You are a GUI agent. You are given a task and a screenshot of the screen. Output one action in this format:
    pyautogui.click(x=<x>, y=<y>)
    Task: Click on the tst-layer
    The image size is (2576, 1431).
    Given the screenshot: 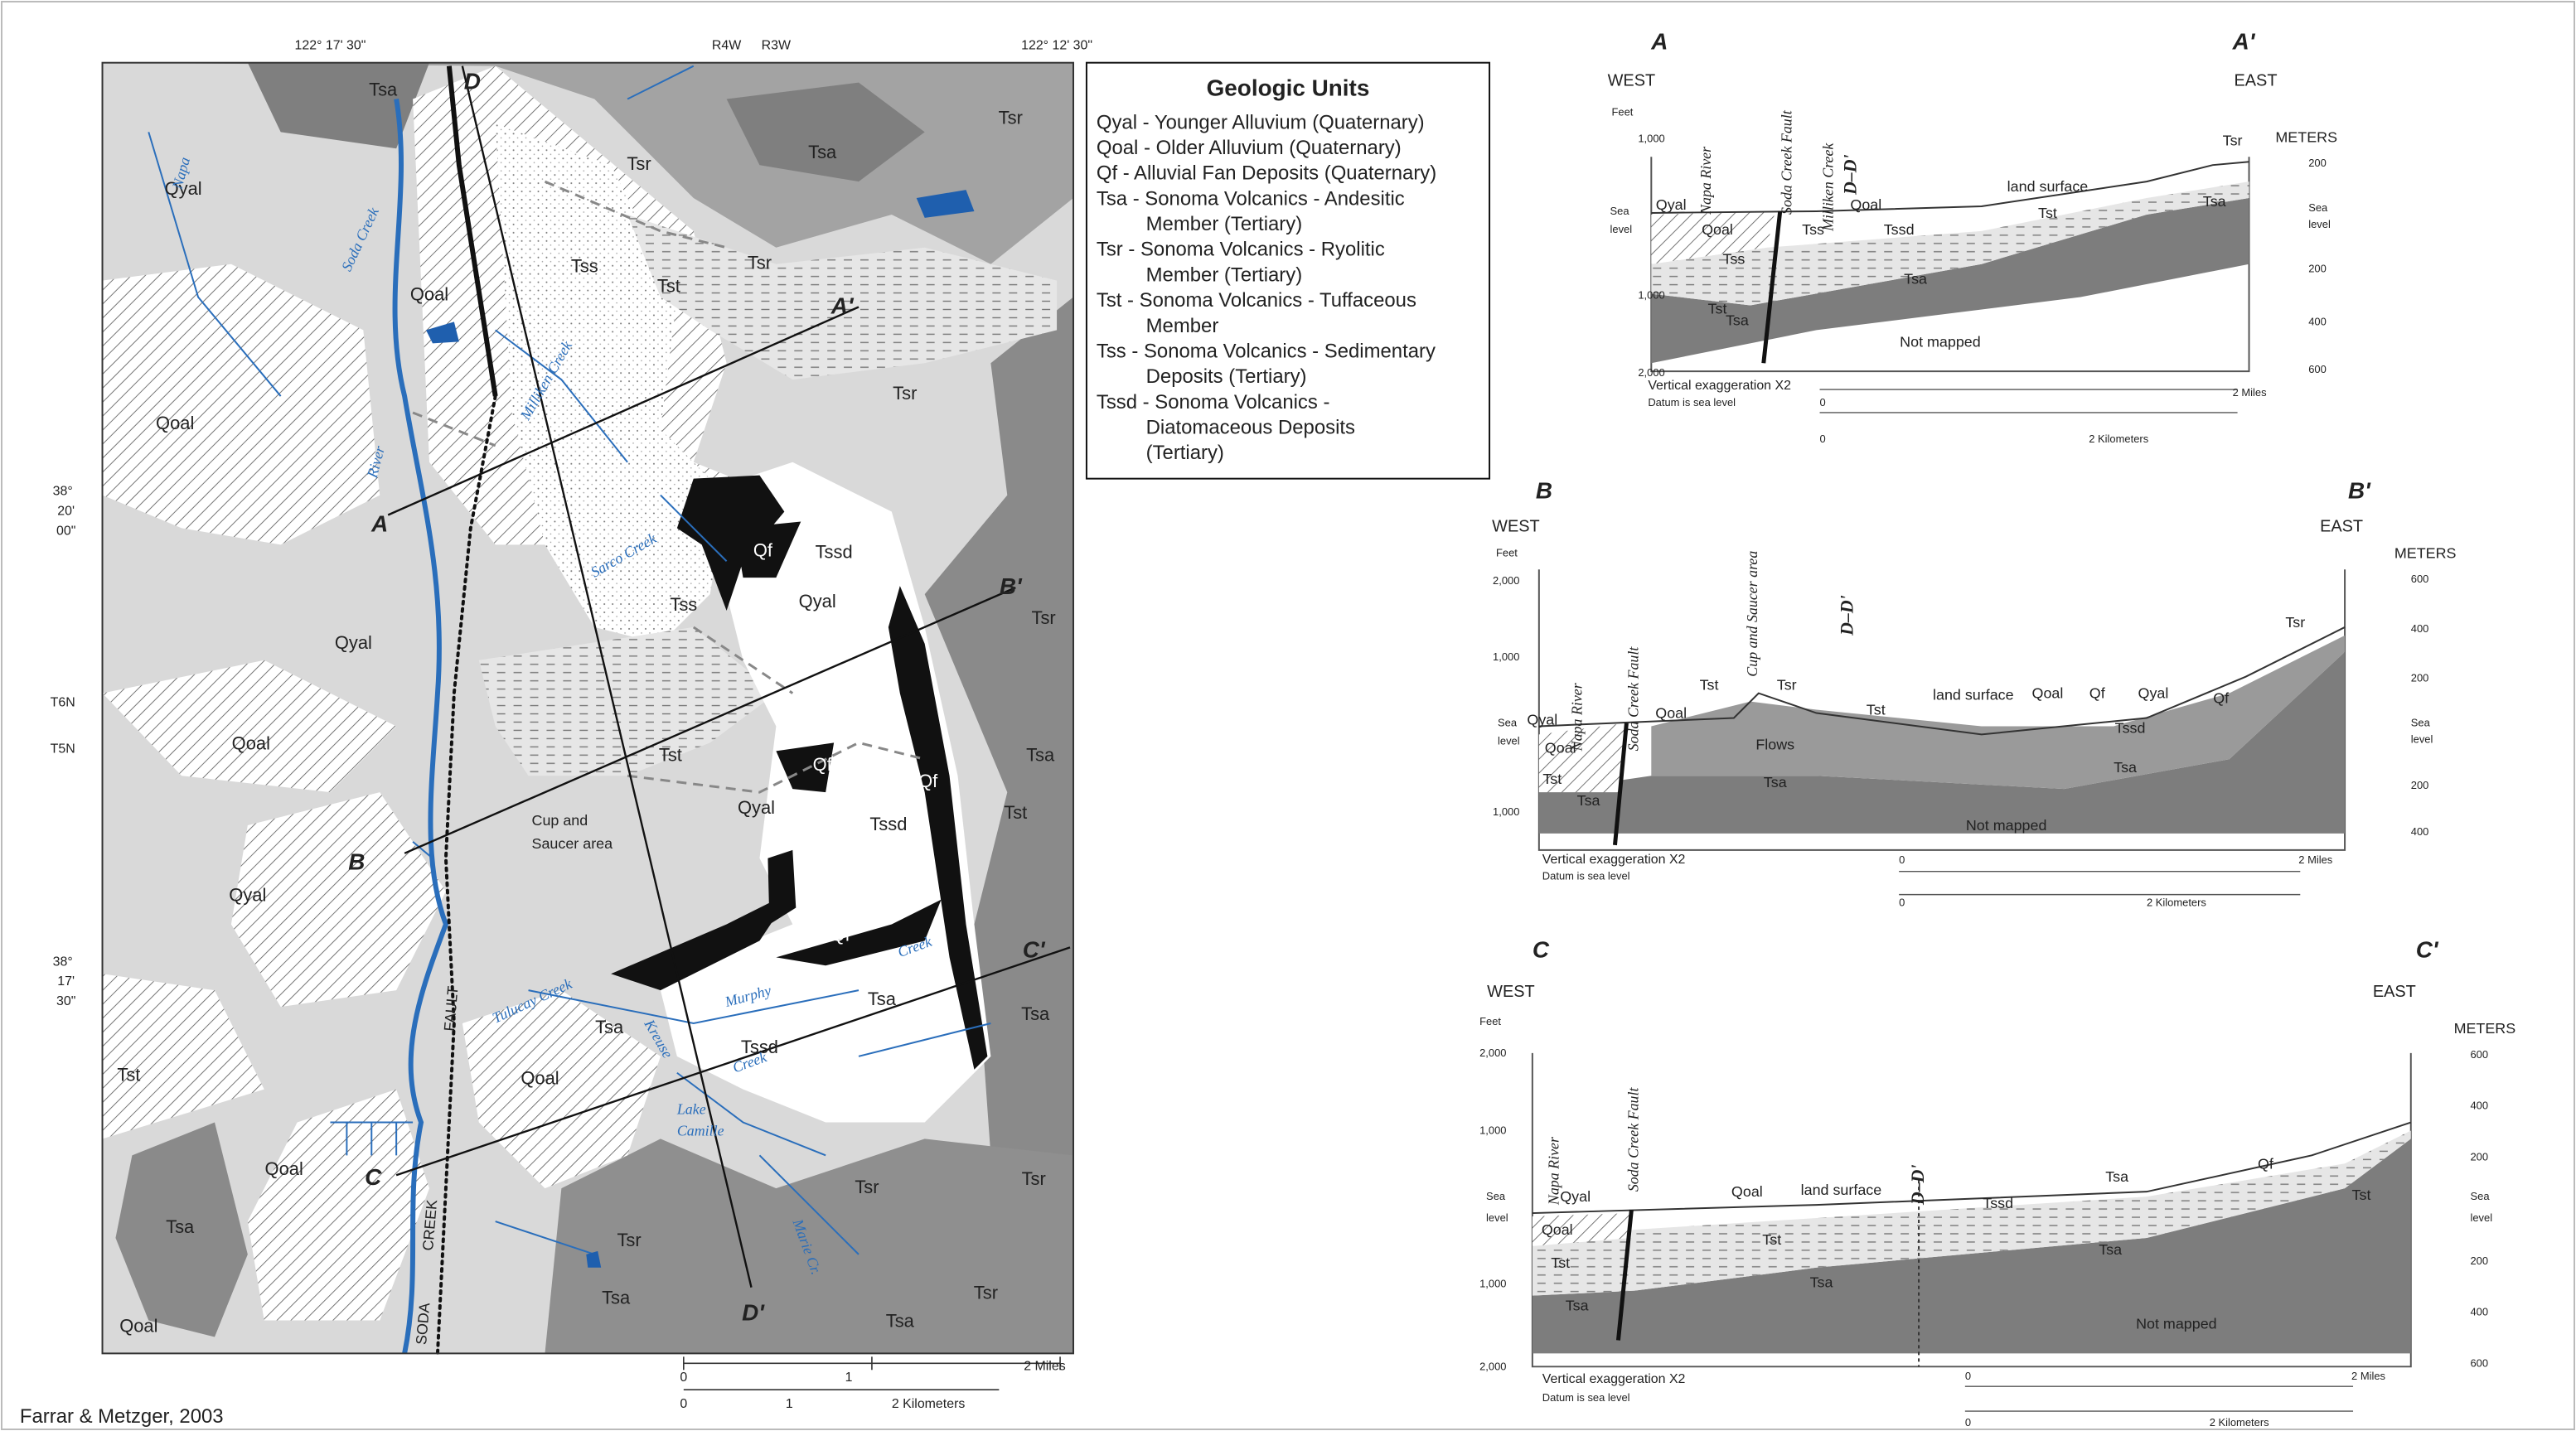 What is the action you would take?
    pyautogui.click(x=1950, y=243)
    